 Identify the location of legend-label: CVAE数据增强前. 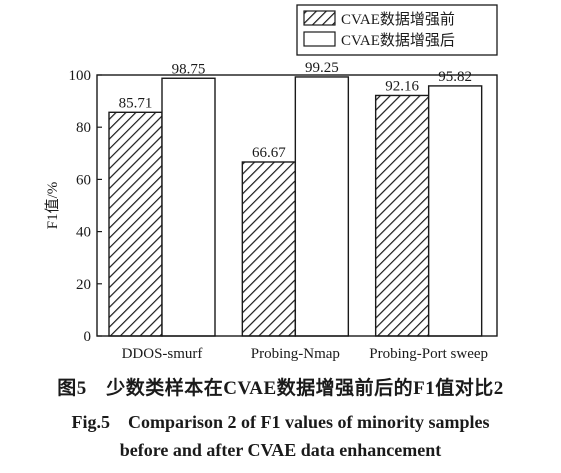
(398, 19).